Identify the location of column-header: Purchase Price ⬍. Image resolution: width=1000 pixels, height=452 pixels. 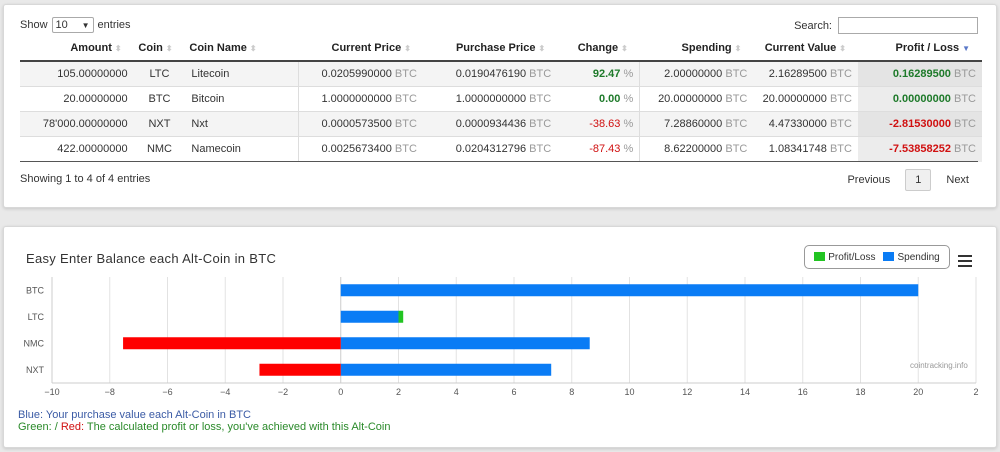
(490, 50).